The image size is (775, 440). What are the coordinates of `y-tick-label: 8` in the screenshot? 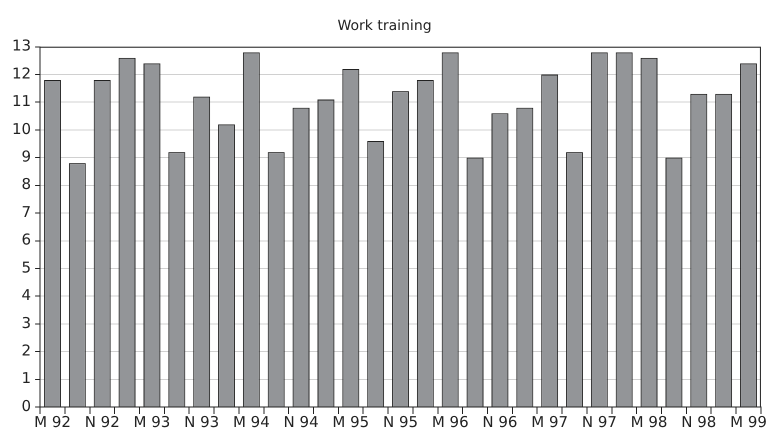 It's located at (27, 184).